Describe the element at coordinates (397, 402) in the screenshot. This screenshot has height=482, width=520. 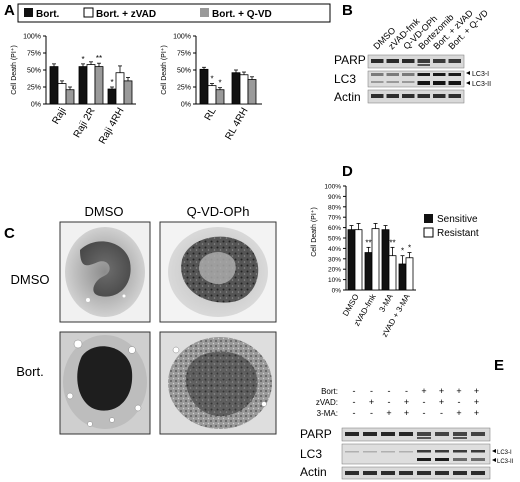
I see `treatment-table-e: Bort: - - - - + + + +zVAD: - + - + - + - +3-MA: - - + + - - + +` at that location.